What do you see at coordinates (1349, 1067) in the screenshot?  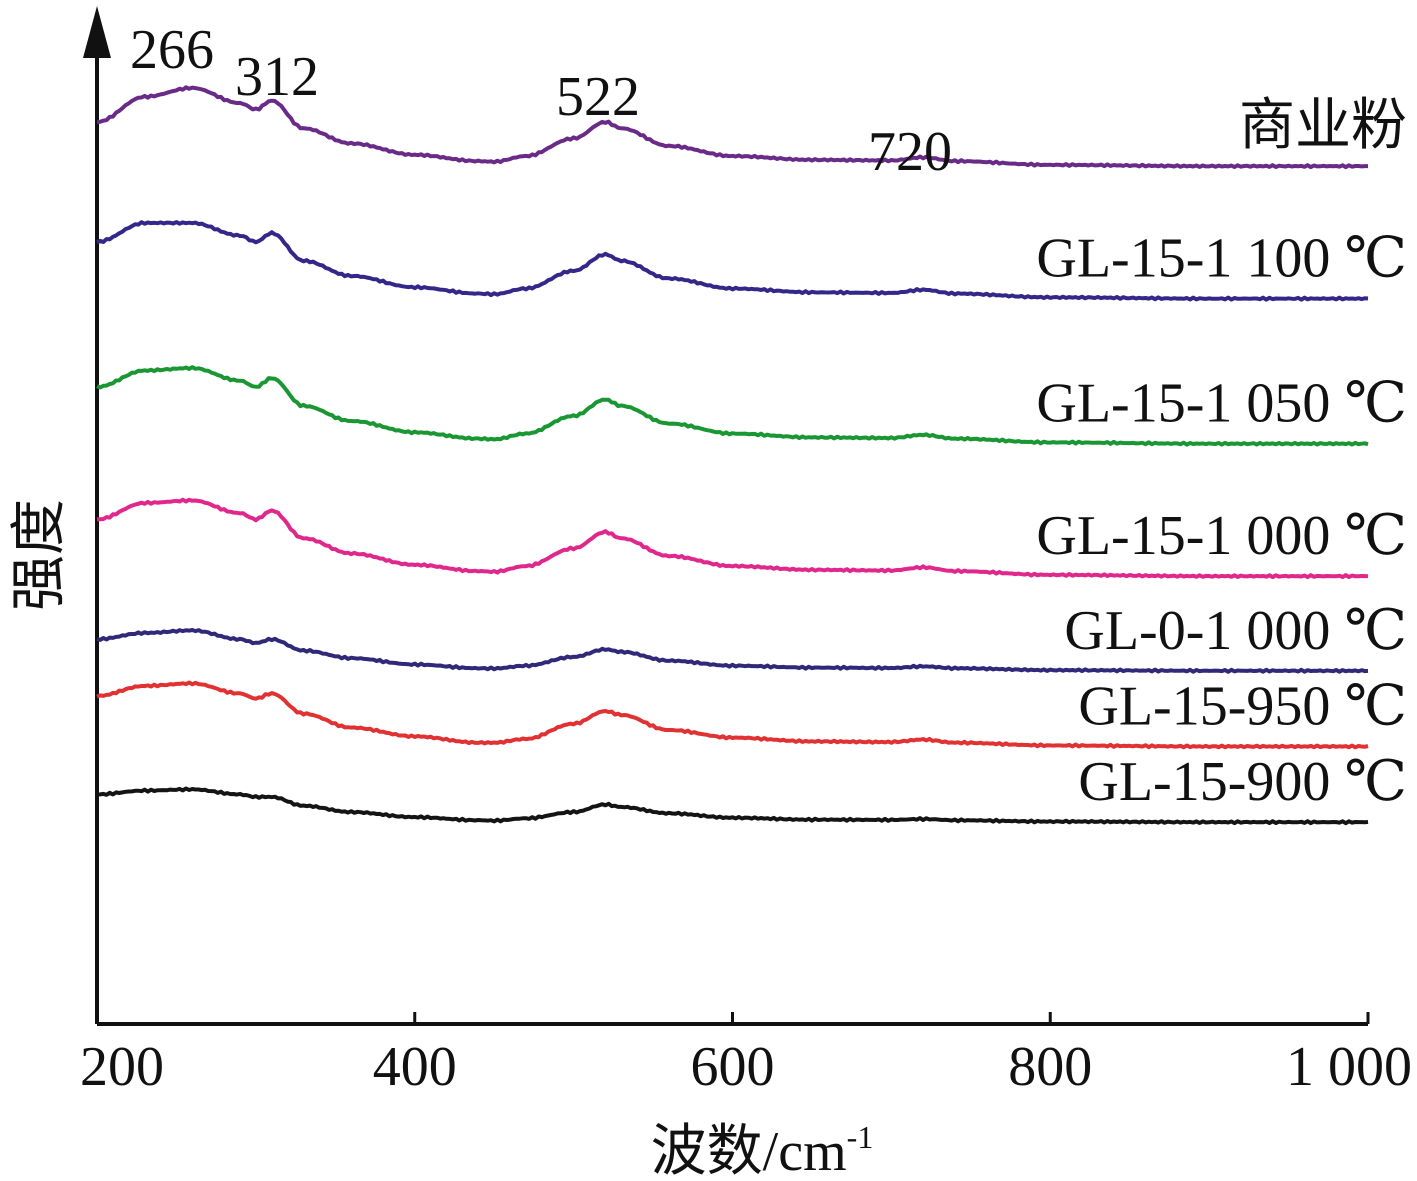 I see `x-tick-label: 1 000` at bounding box center [1349, 1067].